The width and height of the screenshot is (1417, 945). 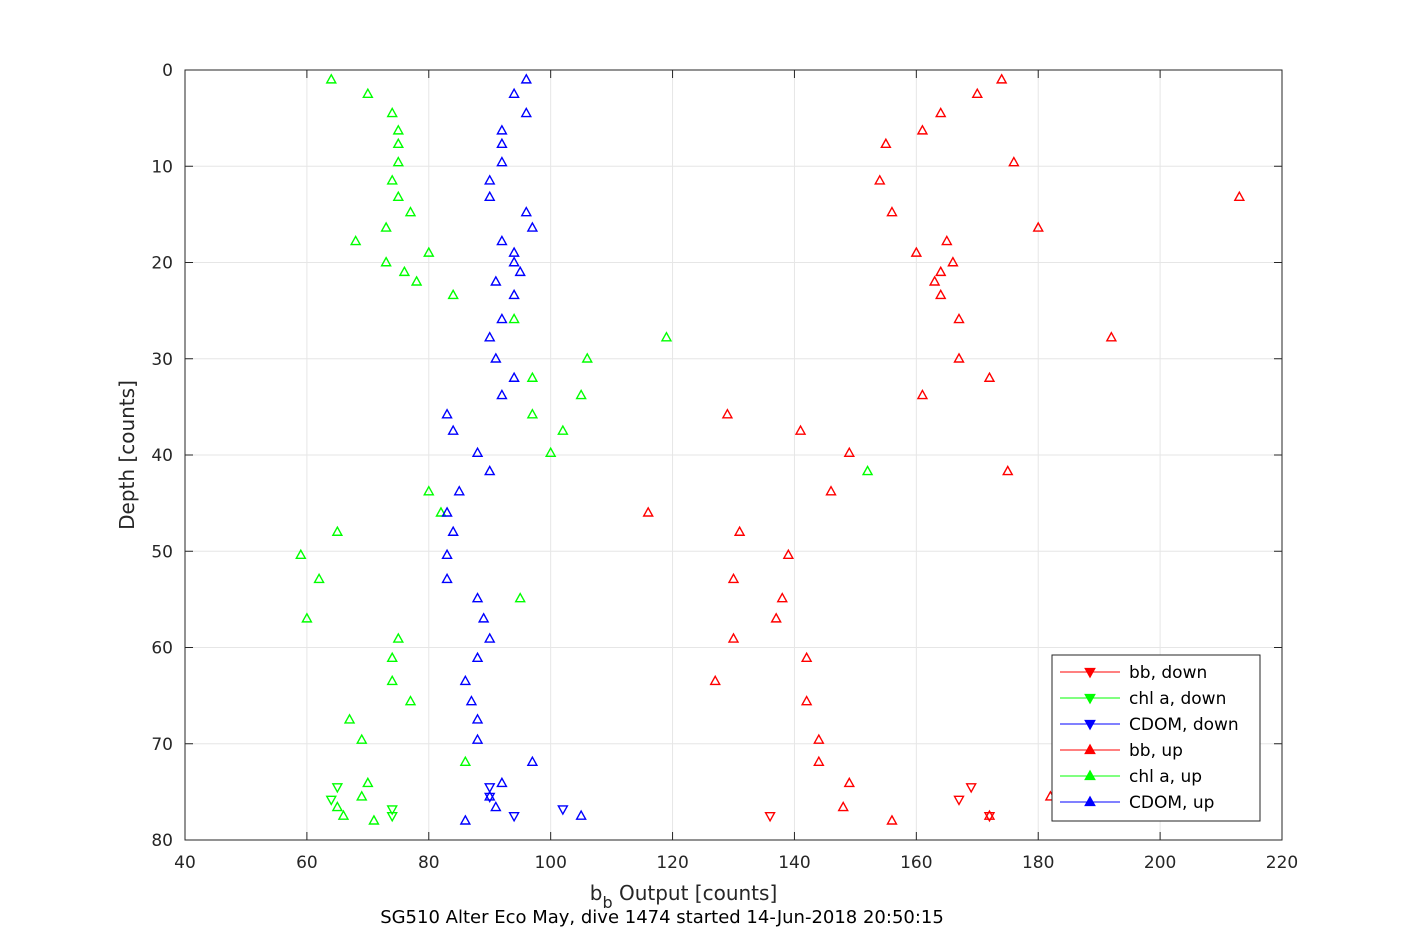 What do you see at coordinates (695, 893) in the screenshot?
I see `x-axis-label-rest: Output [counts]` at bounding box center [695, 893].